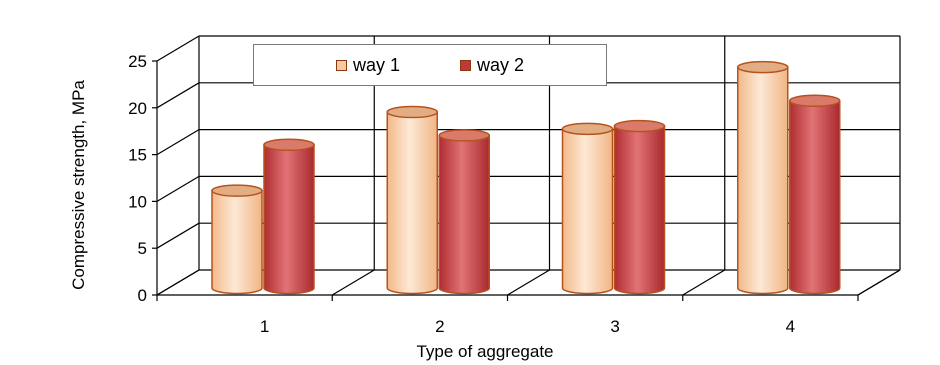 This screenshot has width=940, height=365. I want to click on legend-label-way1: way 1, so click(376, 64).